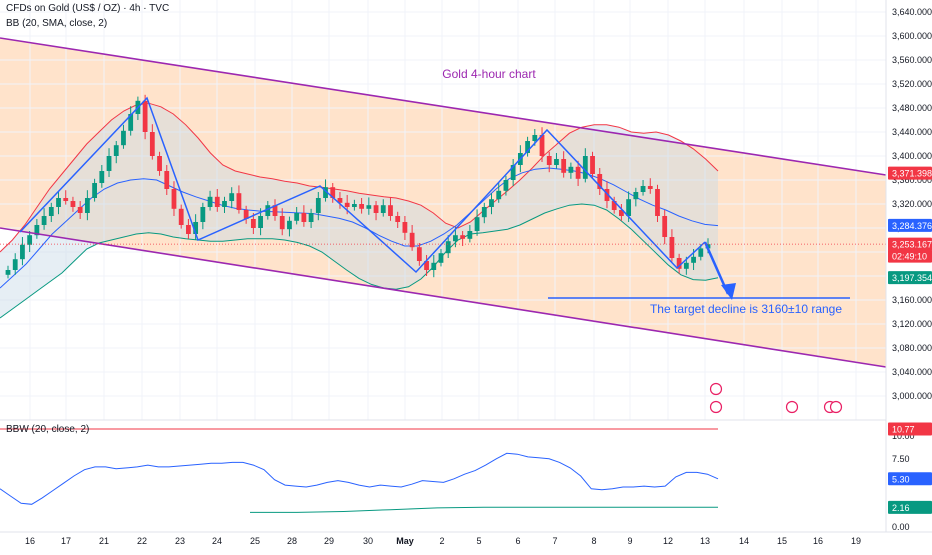 The height and width of the screenshot is (555, 932). What do you see at coordinates (441, 541) in the screenshot?
I see `time-tick-label: 2` at bounding box center [441, 541].